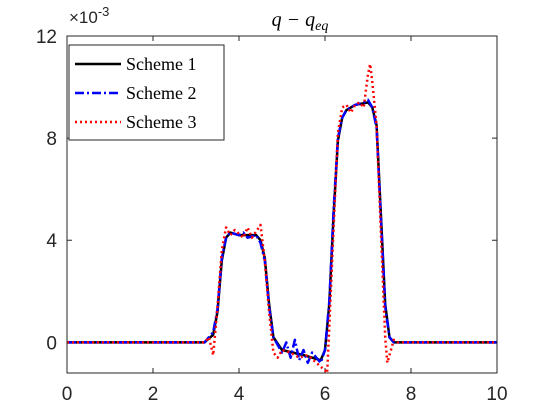 Image resolution: width=537 pixels, height=412 pixels. What do you see at coordinates (496, 394) in the screenshot?
I see `x-tick-label: 10` at bounding box center [496, 394].